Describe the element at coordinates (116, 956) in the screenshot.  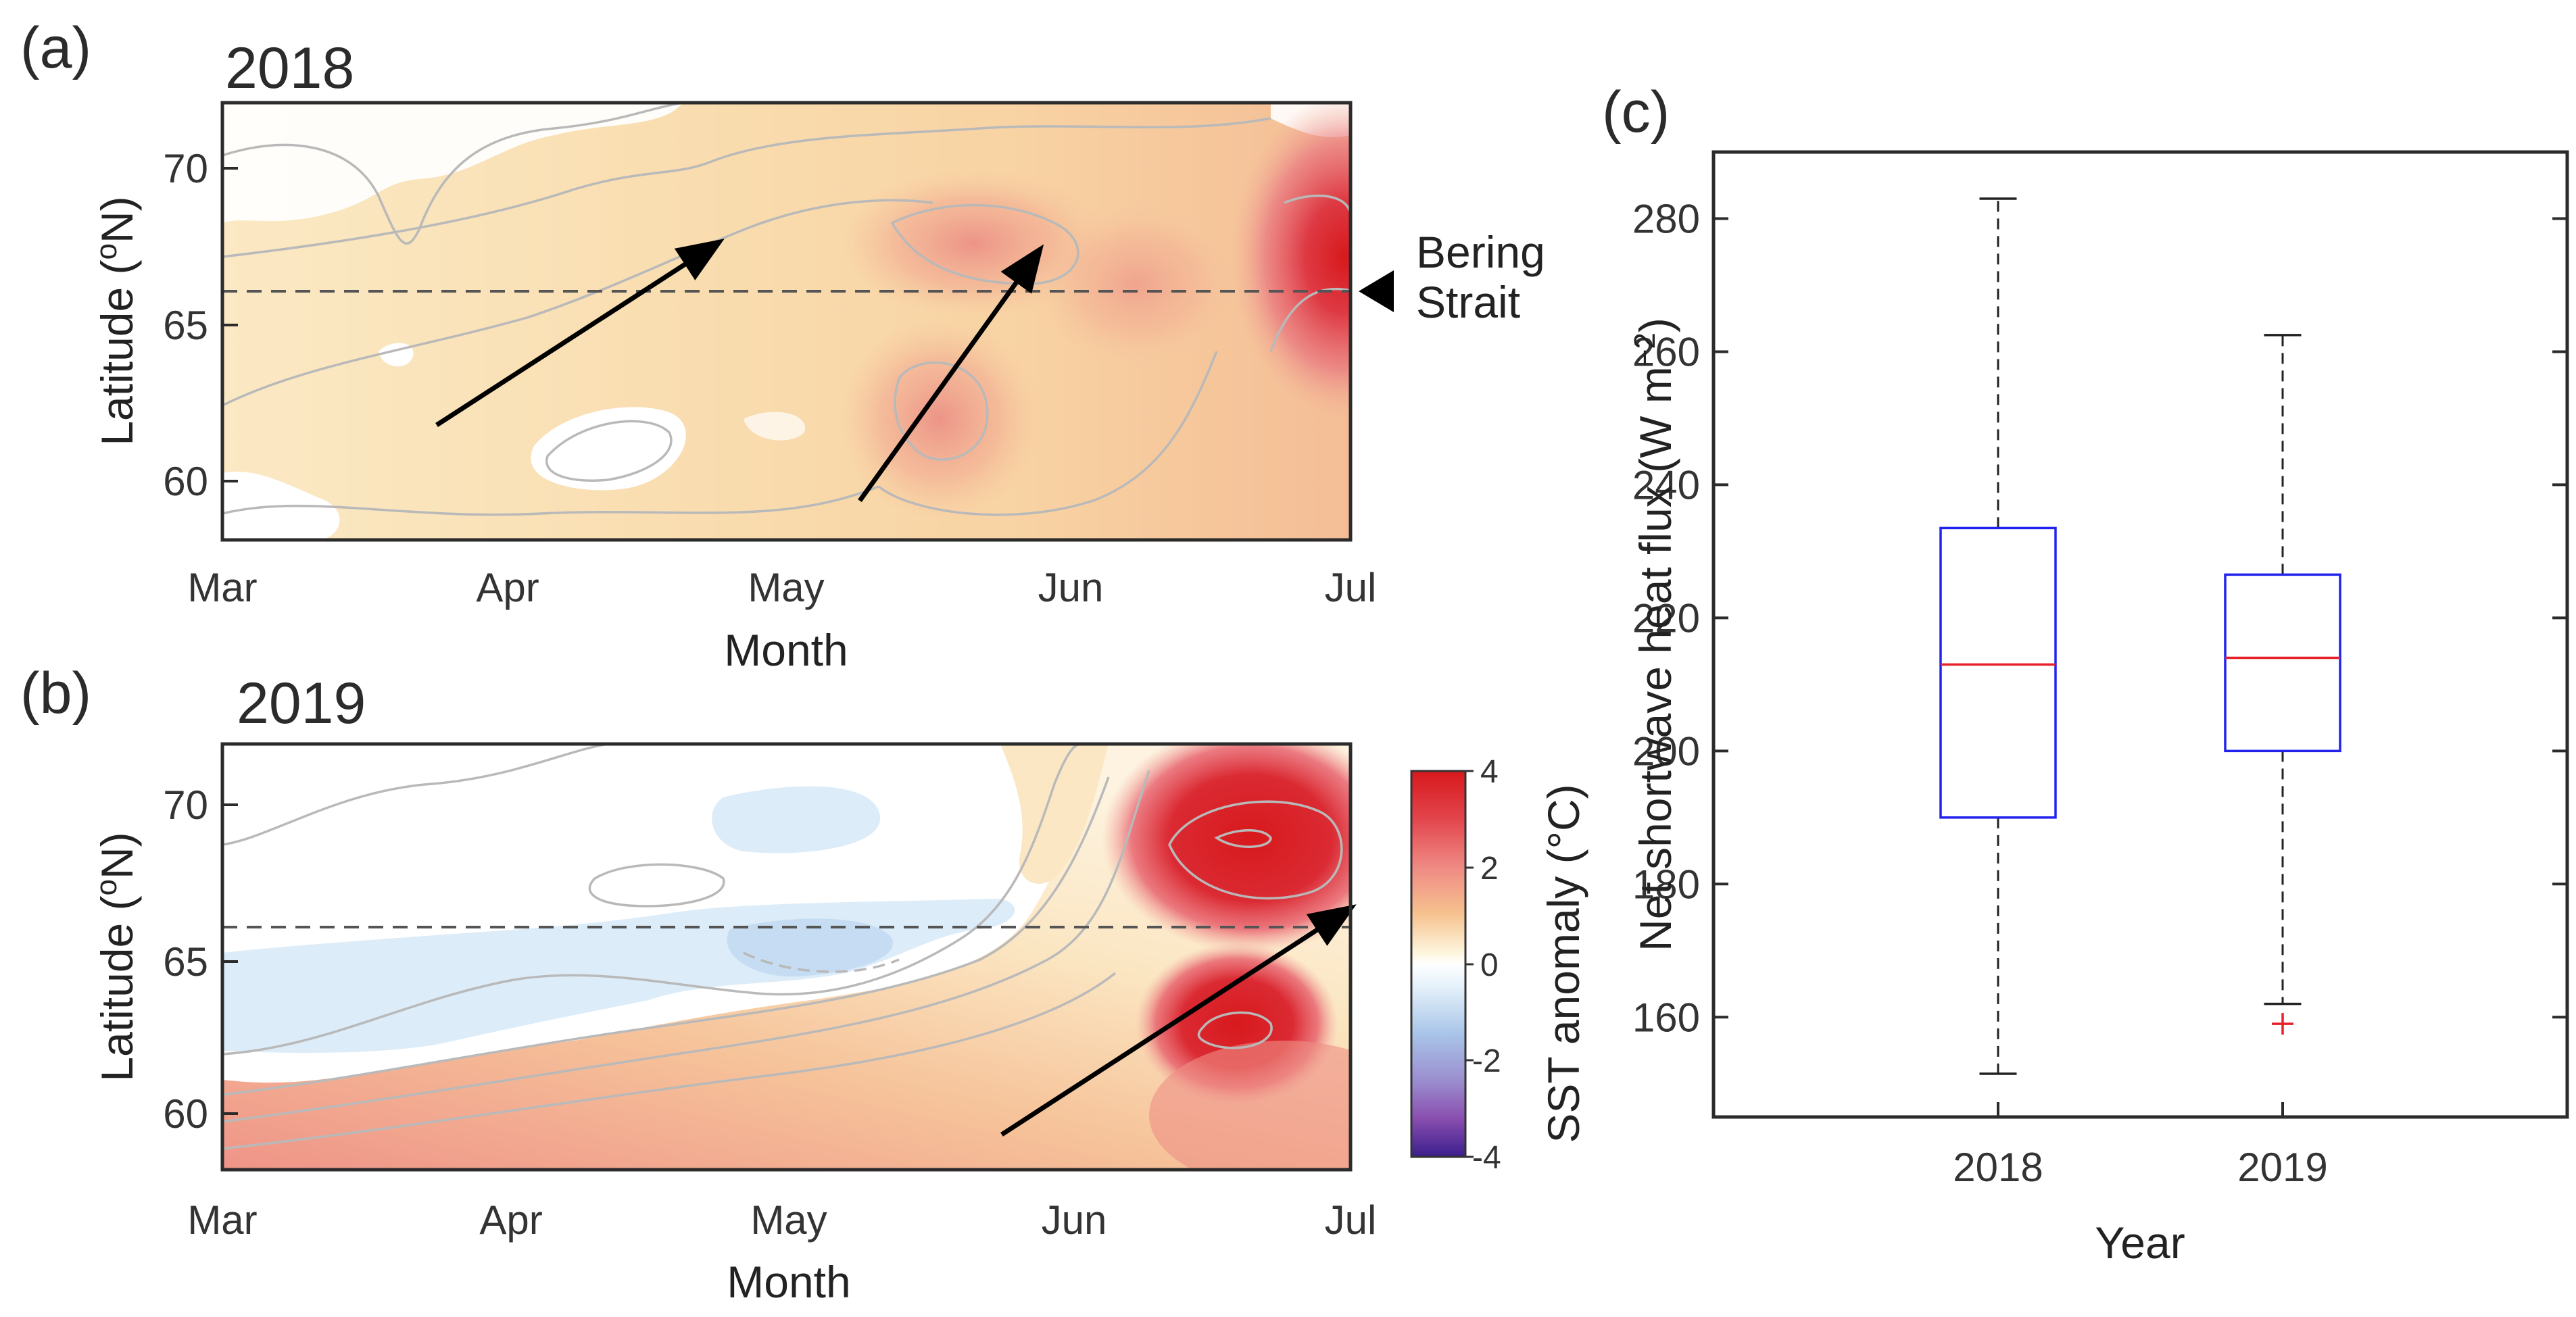
I see `panel-b-y-axis-title: Latitude (oN)` at that location.